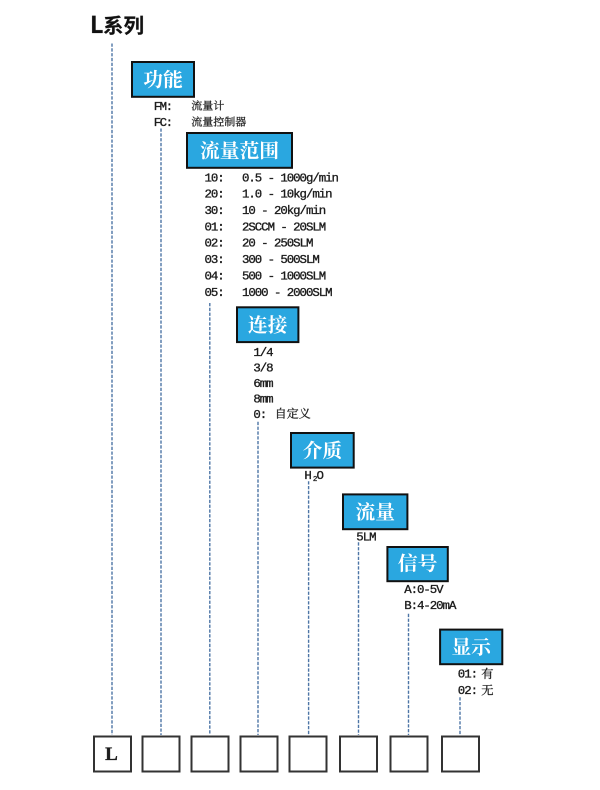  What do you see at coordinates (259, 415) in the screenshot?
I see `svg-text: 0:` at bounding box center [259, 415].